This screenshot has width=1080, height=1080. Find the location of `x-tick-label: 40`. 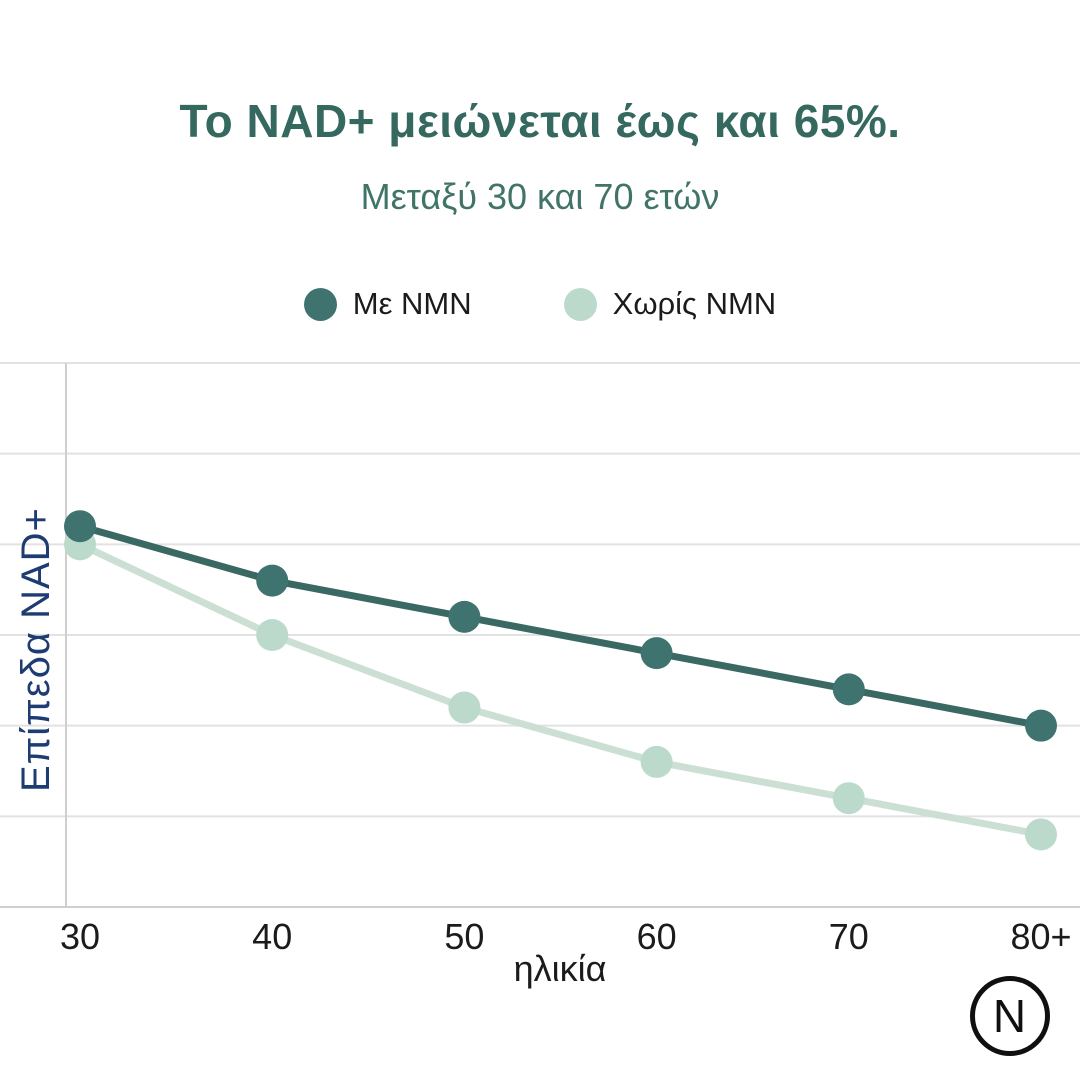

x-tick-label: 40 is located at coordinates (272, 936).